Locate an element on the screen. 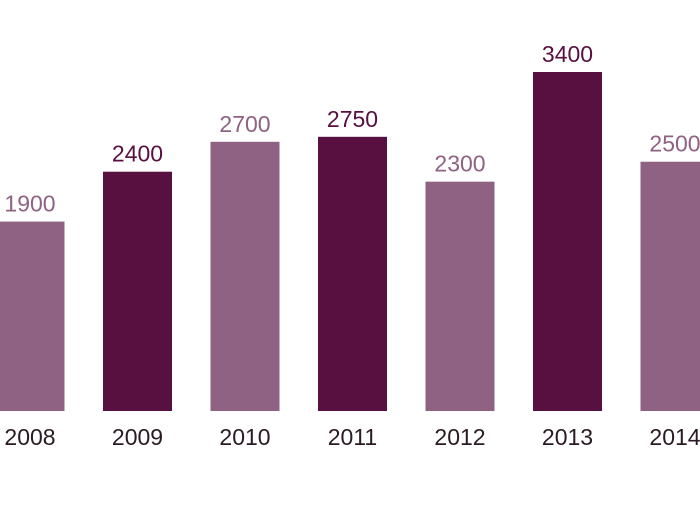 This screenshot has width=700, height=508. value-label: 2300 is located at coordinates (459, 164).